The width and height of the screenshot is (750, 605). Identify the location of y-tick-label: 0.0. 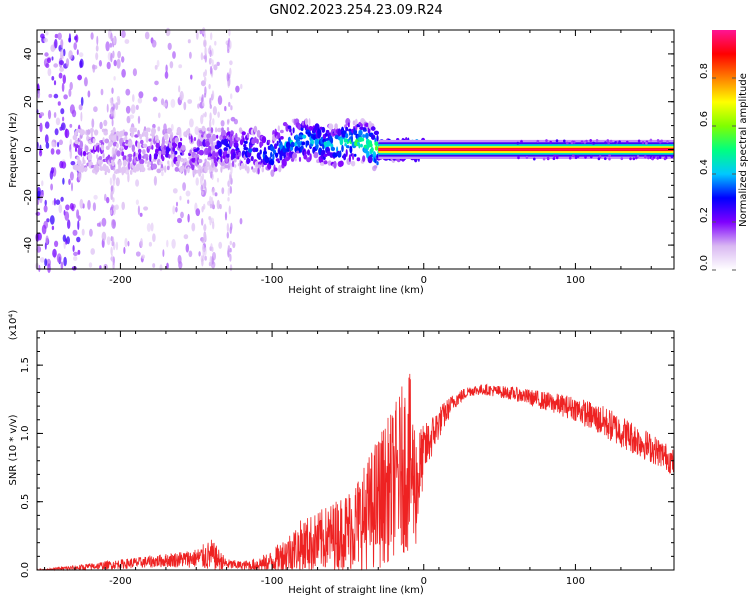
(25, 570).